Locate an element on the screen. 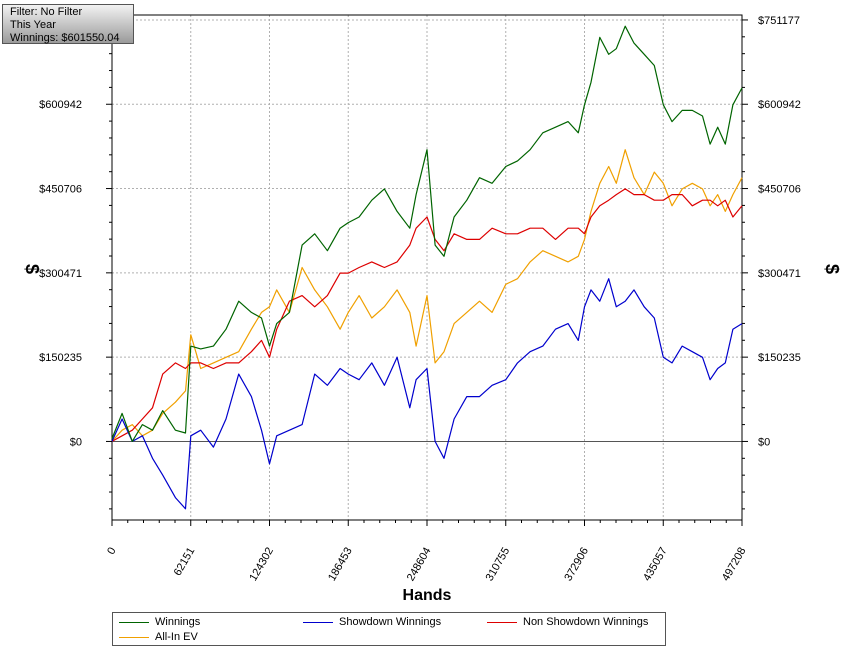 This screenshot has width=854, height=662. legend-item-allin-ev: All-In EV is located at coordinates (158, 637).